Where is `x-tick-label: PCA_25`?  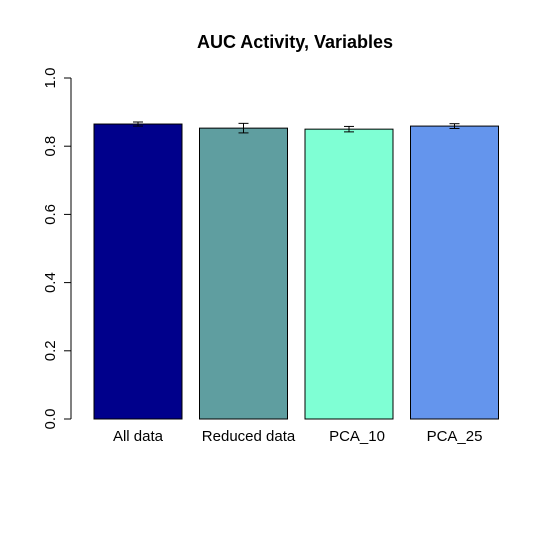 x-tick-label: PCA_25 is located at coordinates (455, 436).